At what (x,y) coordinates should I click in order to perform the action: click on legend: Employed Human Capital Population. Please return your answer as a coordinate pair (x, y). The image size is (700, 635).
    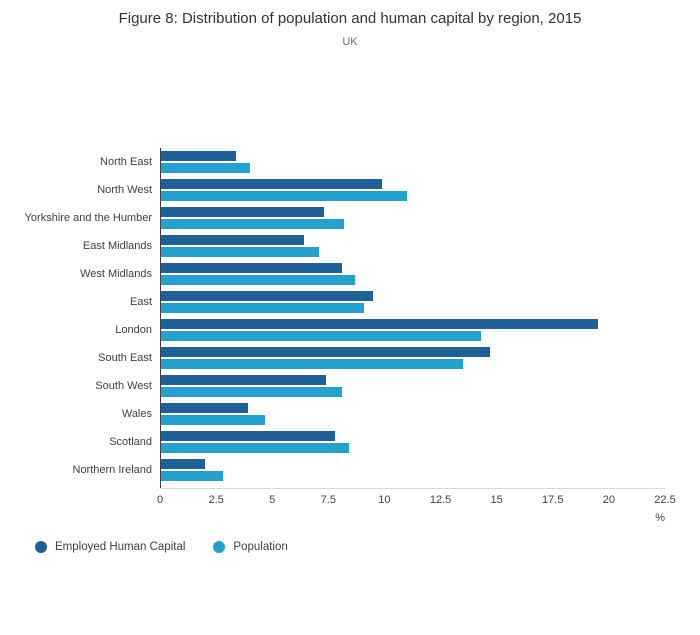
    Looking at the image, I should click on (161, 547).